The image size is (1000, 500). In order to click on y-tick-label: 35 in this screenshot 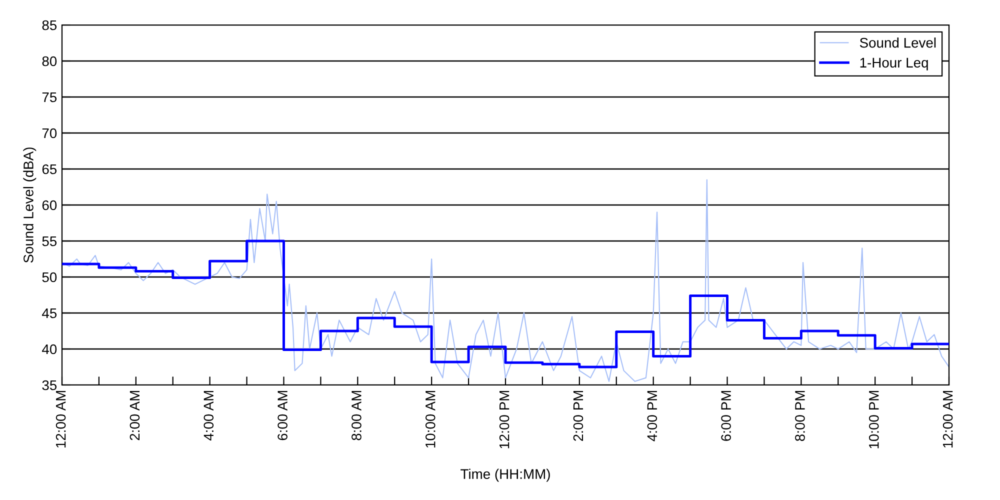, I will do `click(49, 385)`.